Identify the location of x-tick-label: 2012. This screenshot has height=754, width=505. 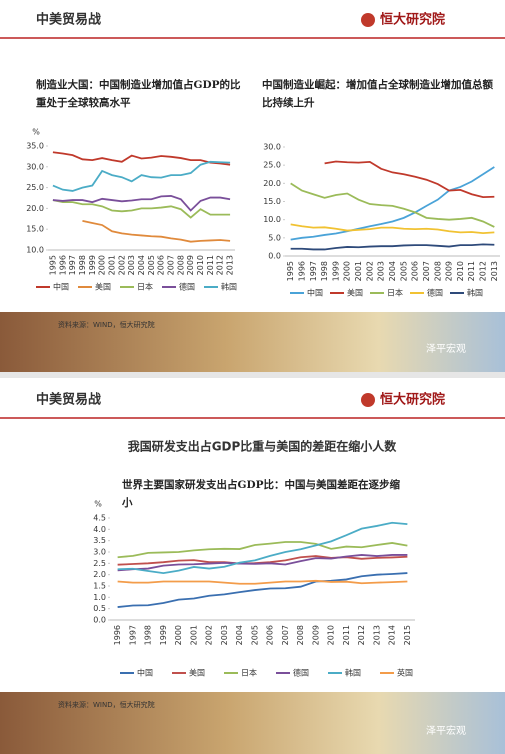
(483, 271).